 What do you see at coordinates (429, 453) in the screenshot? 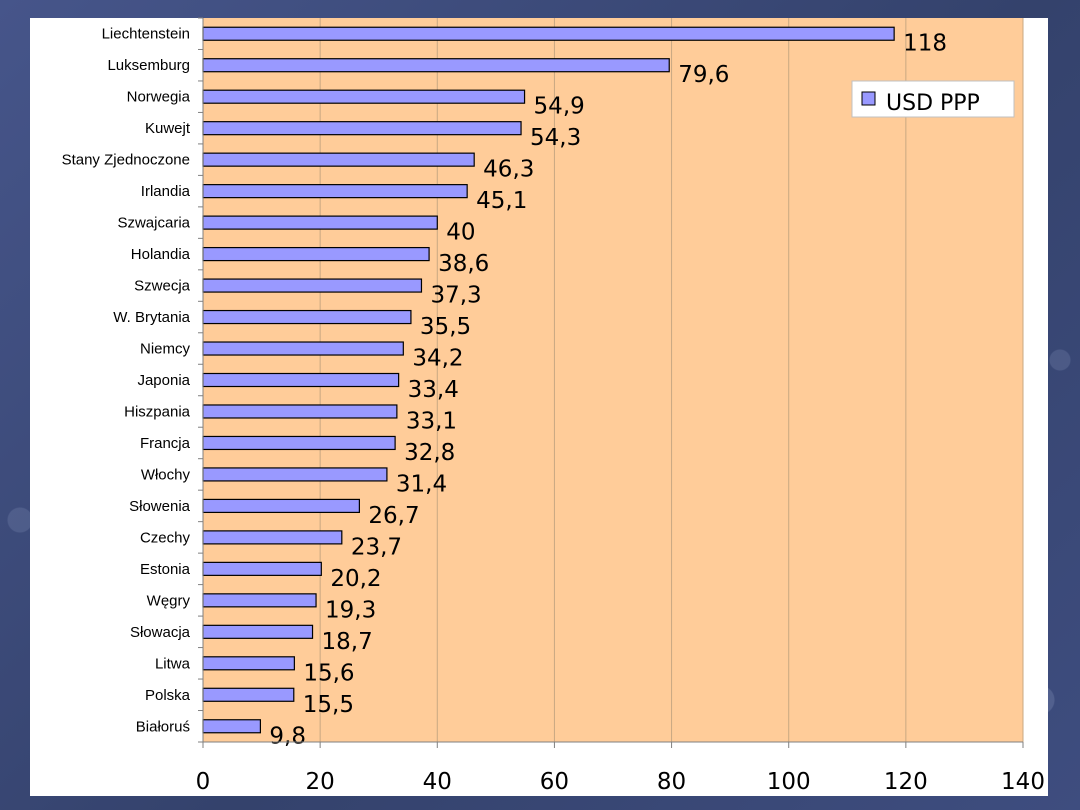
I see `value-label: 32,8` at bounding box center [429, 453].